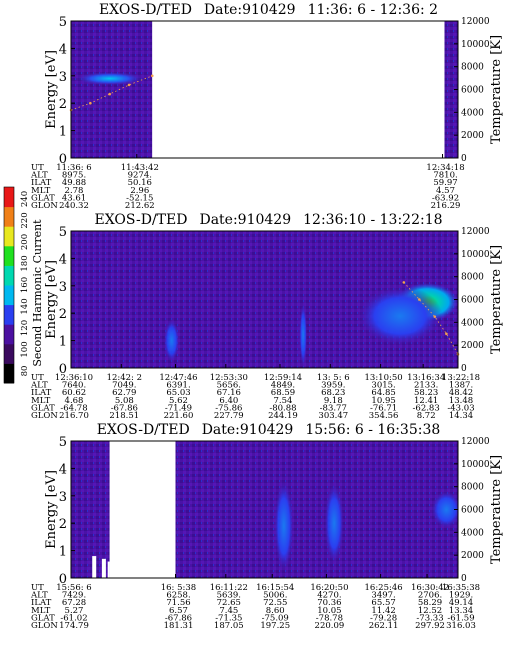 The height and width of the screenshot is (649, 505). I want to click on table-cell: 13:16:34, so click(426, 378).